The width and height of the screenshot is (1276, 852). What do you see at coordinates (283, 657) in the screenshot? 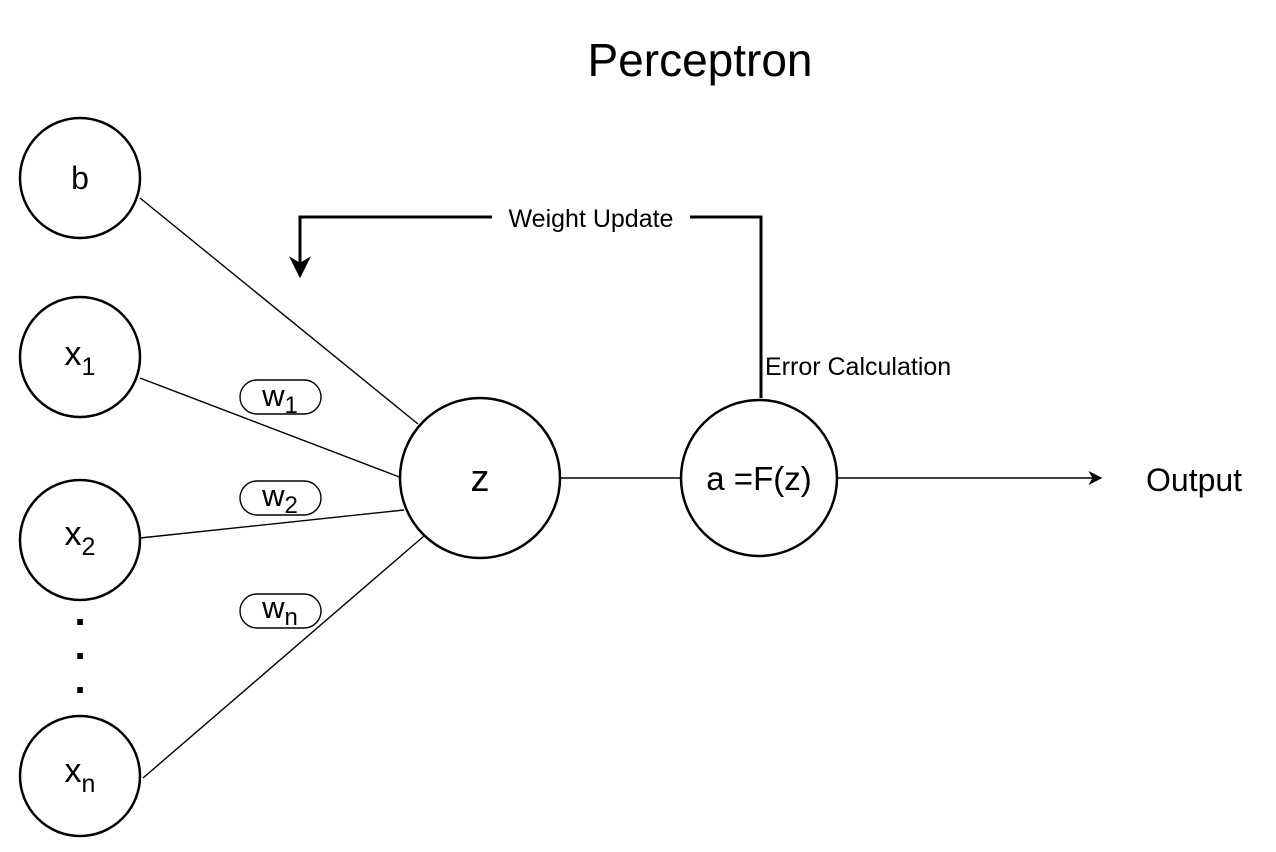
I see `edge-xn-to-z` at bounding box center [283, 657].